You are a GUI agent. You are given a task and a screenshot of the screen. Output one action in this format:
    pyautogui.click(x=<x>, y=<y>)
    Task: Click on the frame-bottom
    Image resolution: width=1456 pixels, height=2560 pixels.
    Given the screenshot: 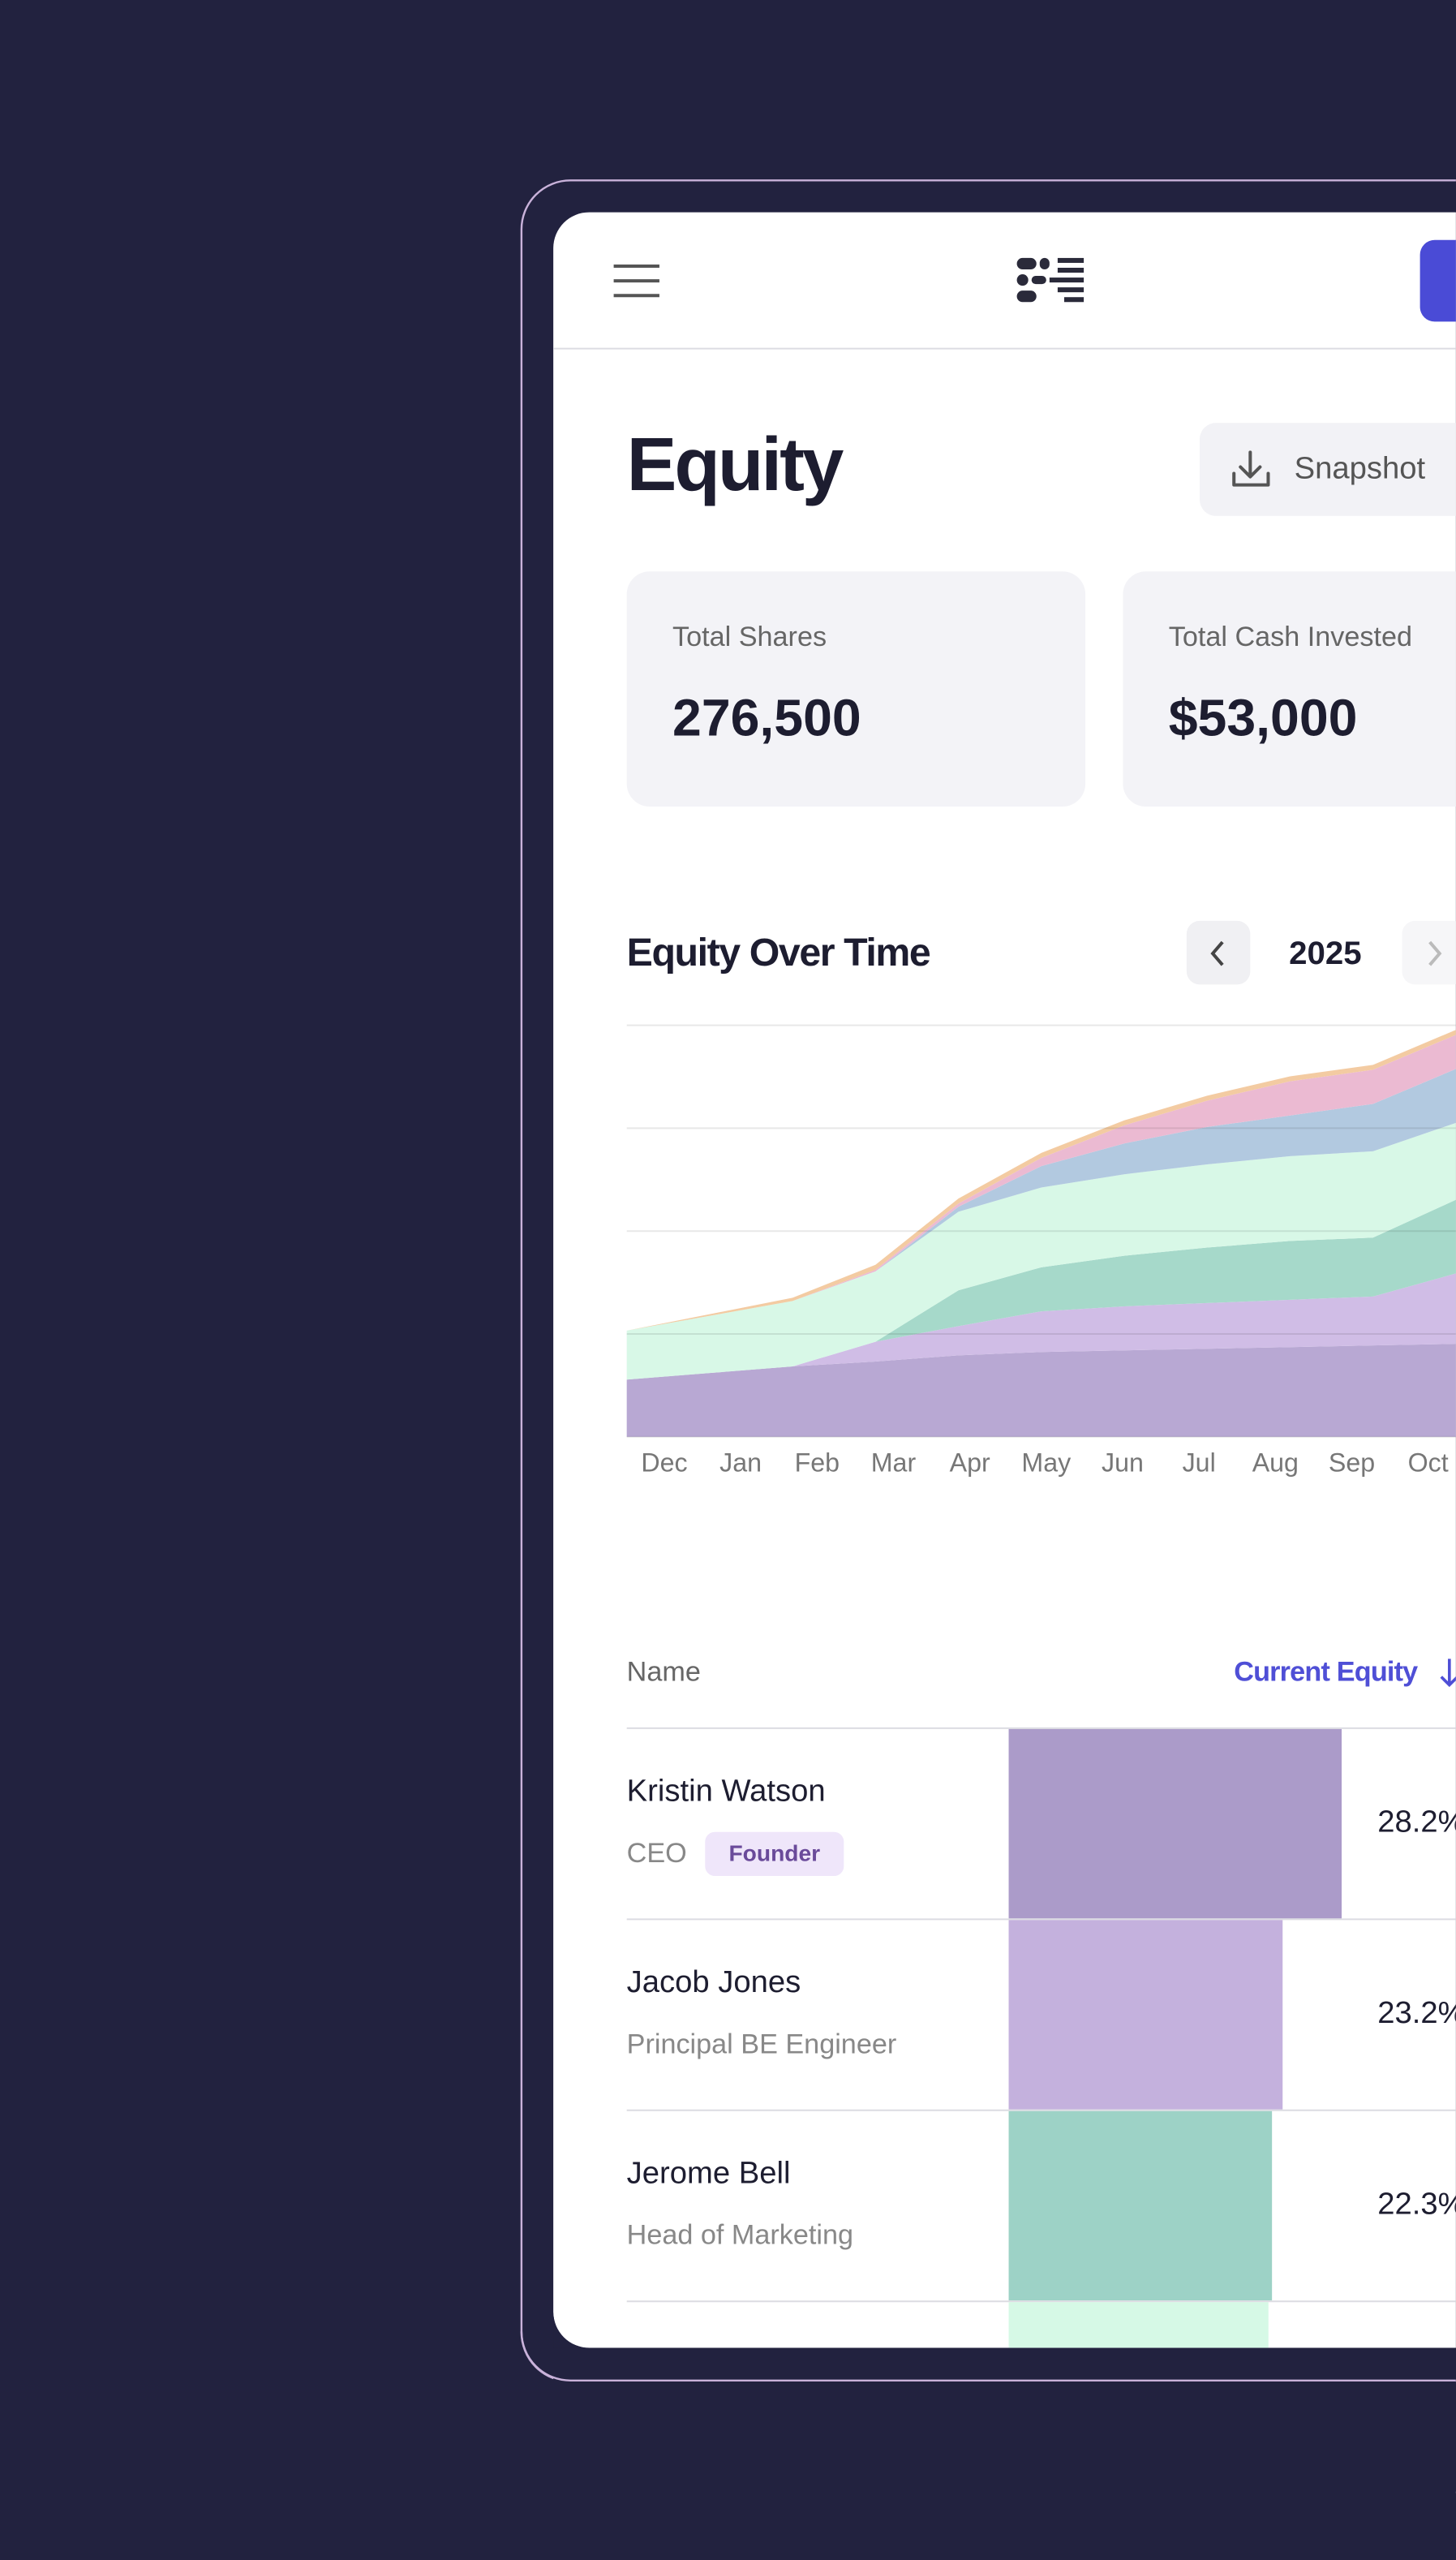 What is the action you would take?
    pyautogui.click(x=988, y=2356)
    